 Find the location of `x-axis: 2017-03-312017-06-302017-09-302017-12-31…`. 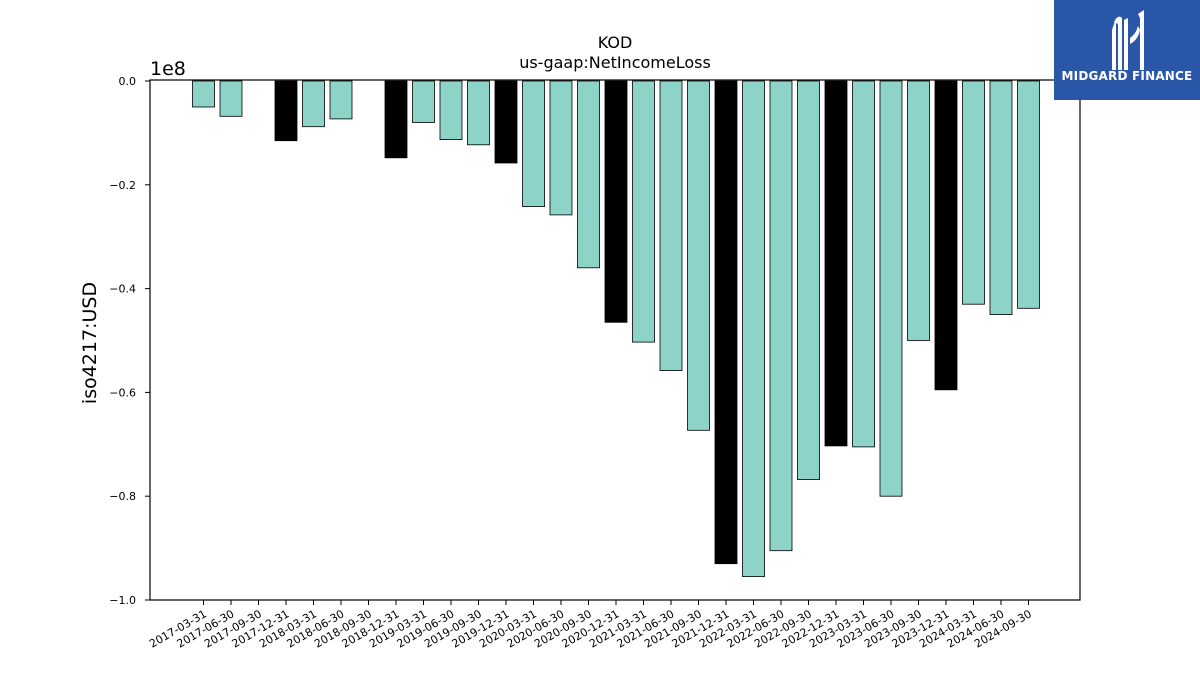

x-axis: 2017-03-312017-06-302017-09-302017-12-31… is located at coordinates (590, 625).